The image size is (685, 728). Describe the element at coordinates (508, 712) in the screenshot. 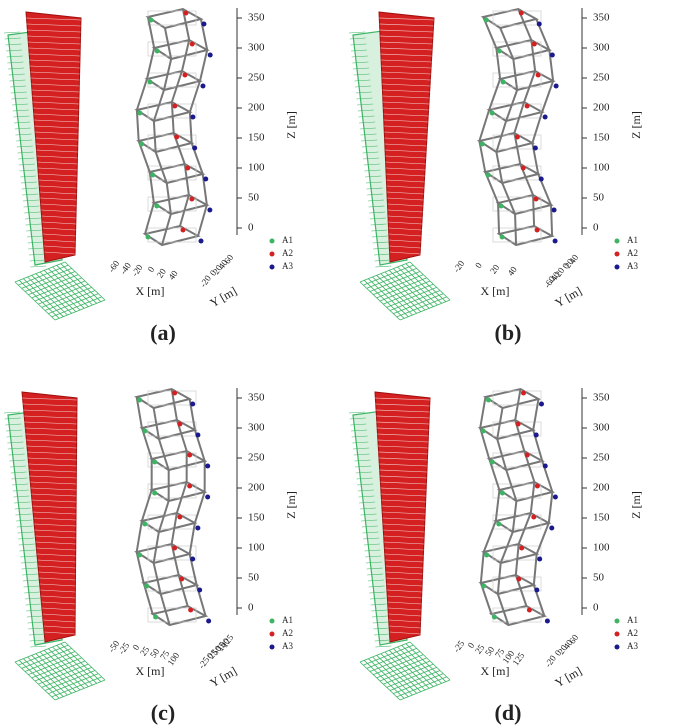

I see `panel-caption: (d)` at that location.